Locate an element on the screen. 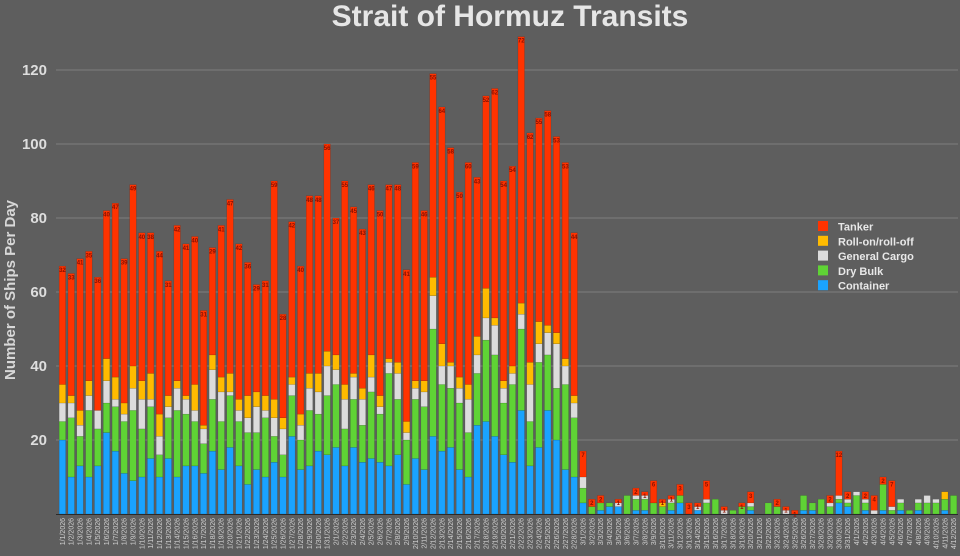  data-label: 60 is located at coordinates (468, 168).